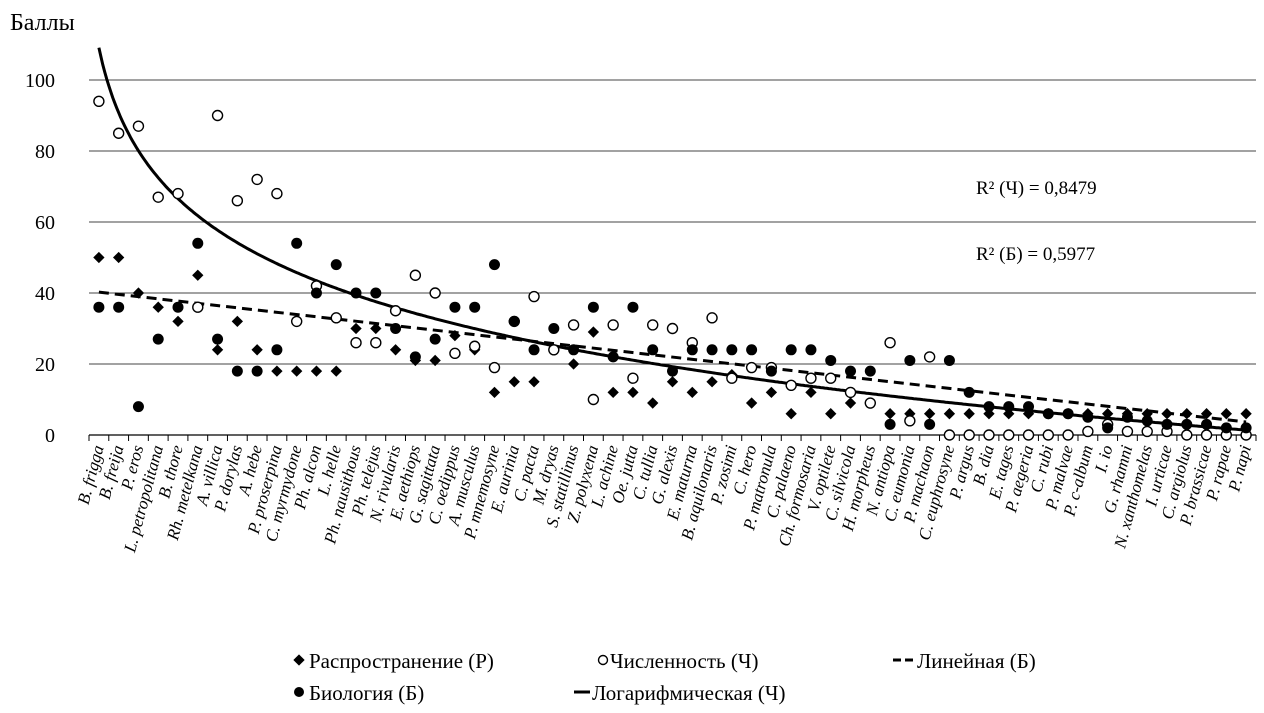 The height and width of the screenshot is (713, 1264). Describe the element at coordinates (299, 692) in the screenshot. I see `filled-circle-marker-icon` at that location.